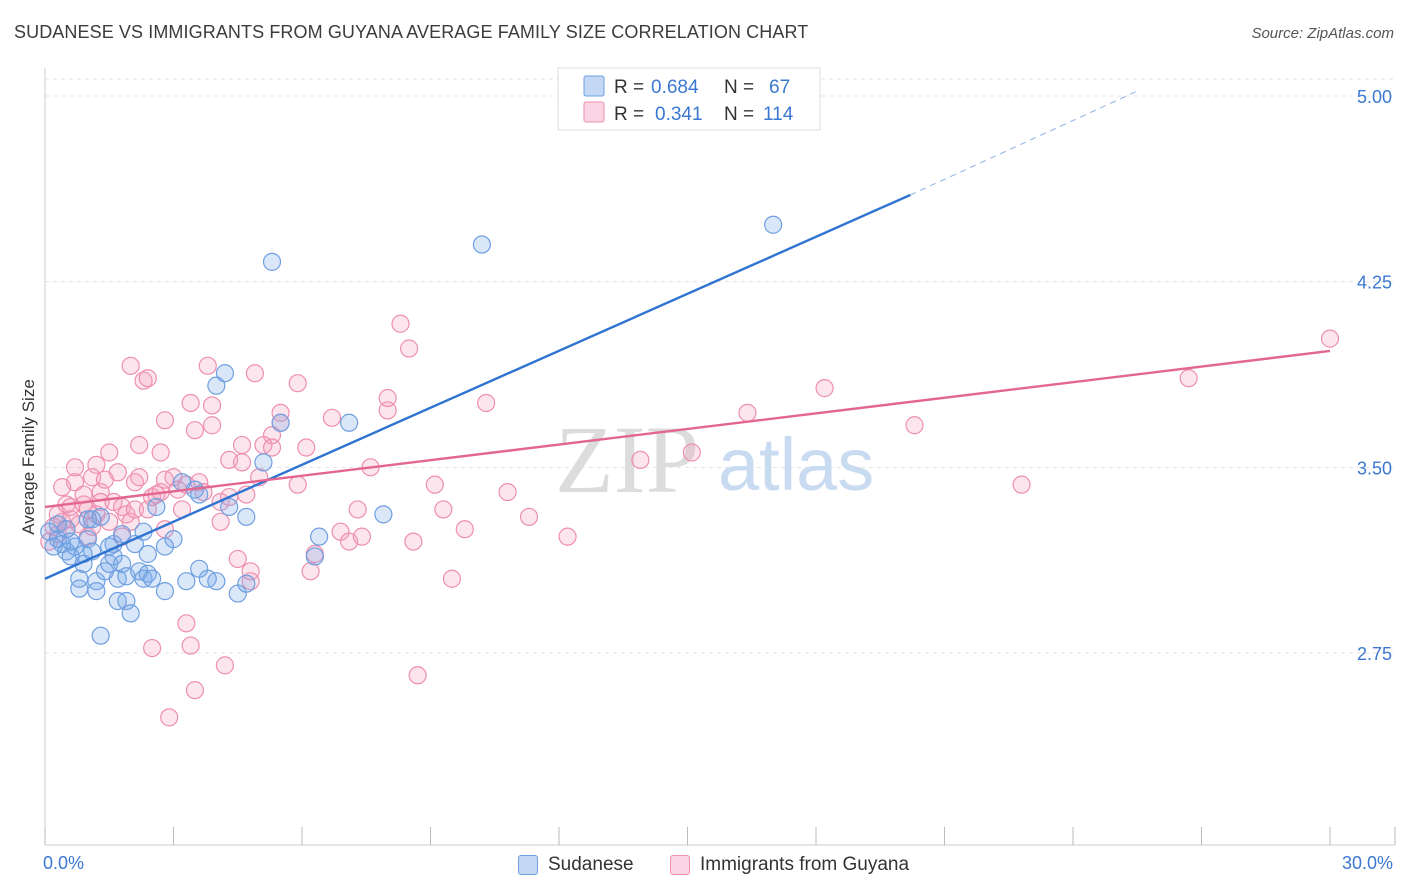 Image resolution: width=1406 pixels, height=892 pixels. Describe the element at coordinates (689, 99) in the screenshot. I see `stats-legend: R = 0.684 N = 67 R = 0.341 N = 114` at that location.